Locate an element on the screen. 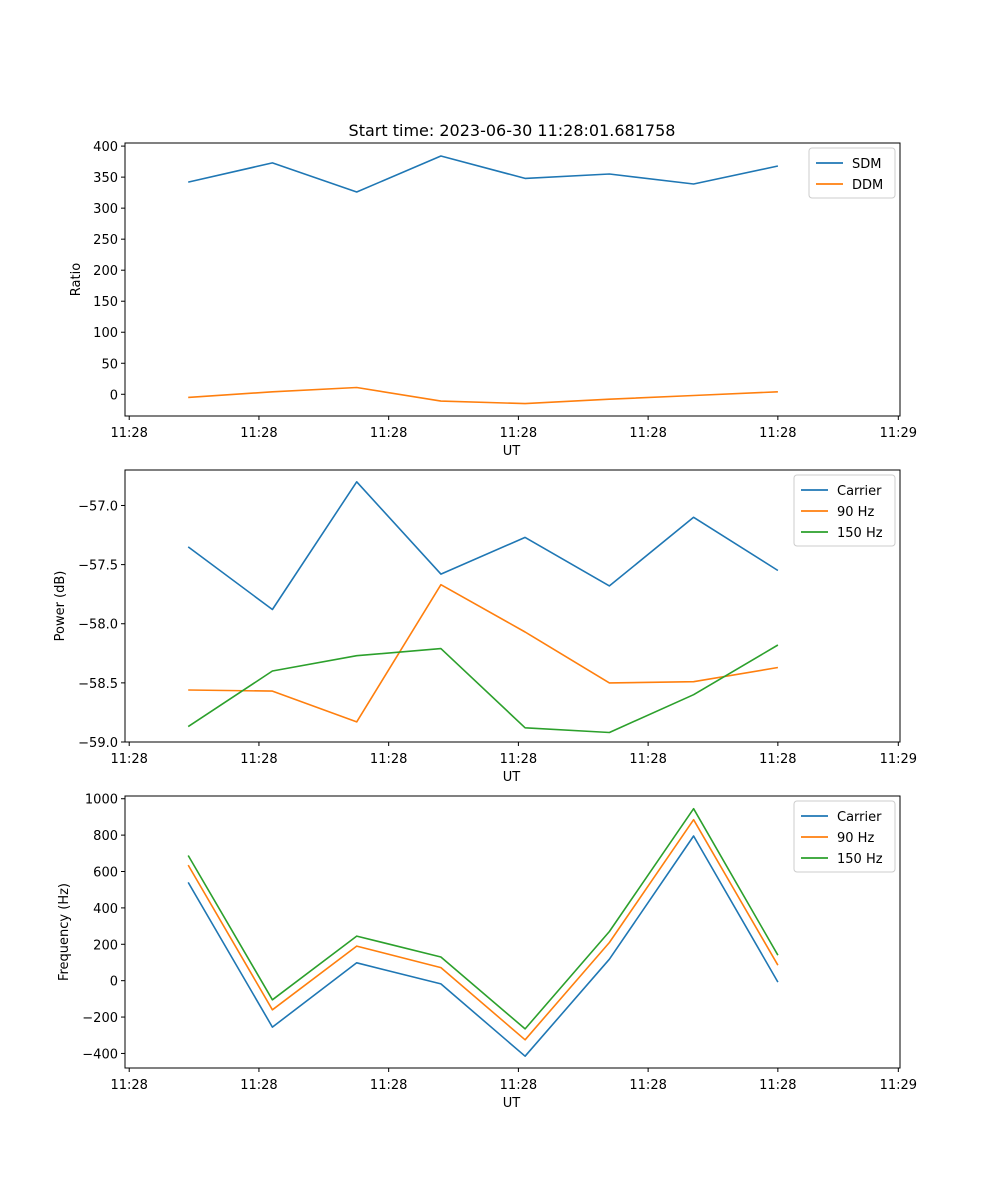 Image resolution: width=1000 pixels, height=1200 pixels. series-line-ddm is located at coordinates (483, 395).